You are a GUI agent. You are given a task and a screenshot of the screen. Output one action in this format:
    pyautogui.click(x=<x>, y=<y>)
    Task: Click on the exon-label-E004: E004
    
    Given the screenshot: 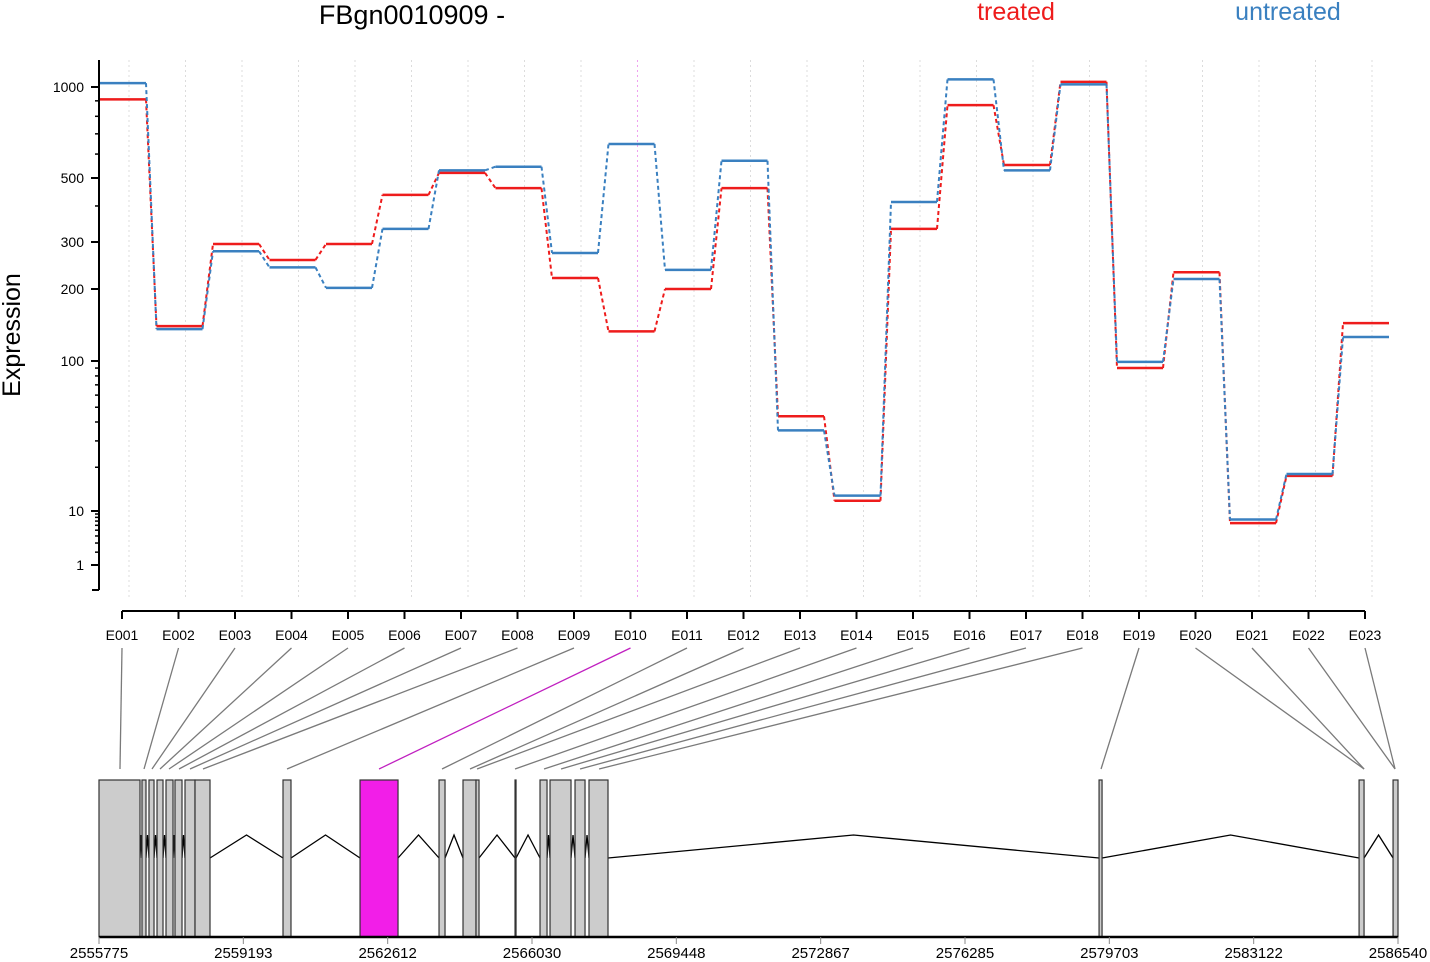 What is the action you would take?
    pyautogui.click(x=291, y=635)
    